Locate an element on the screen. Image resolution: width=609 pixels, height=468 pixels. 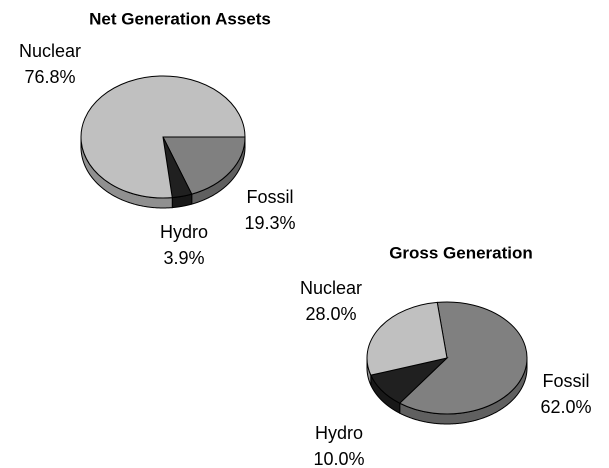
slice-value-label: 19.3% is located at coordinates (269, 223).